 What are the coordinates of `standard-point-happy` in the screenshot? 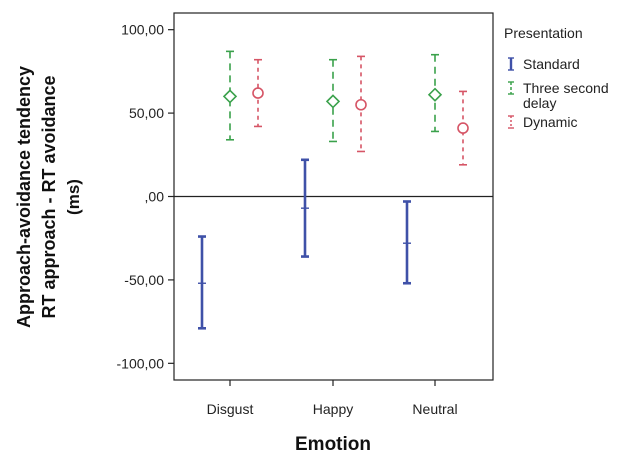 It's located at (305, 208).